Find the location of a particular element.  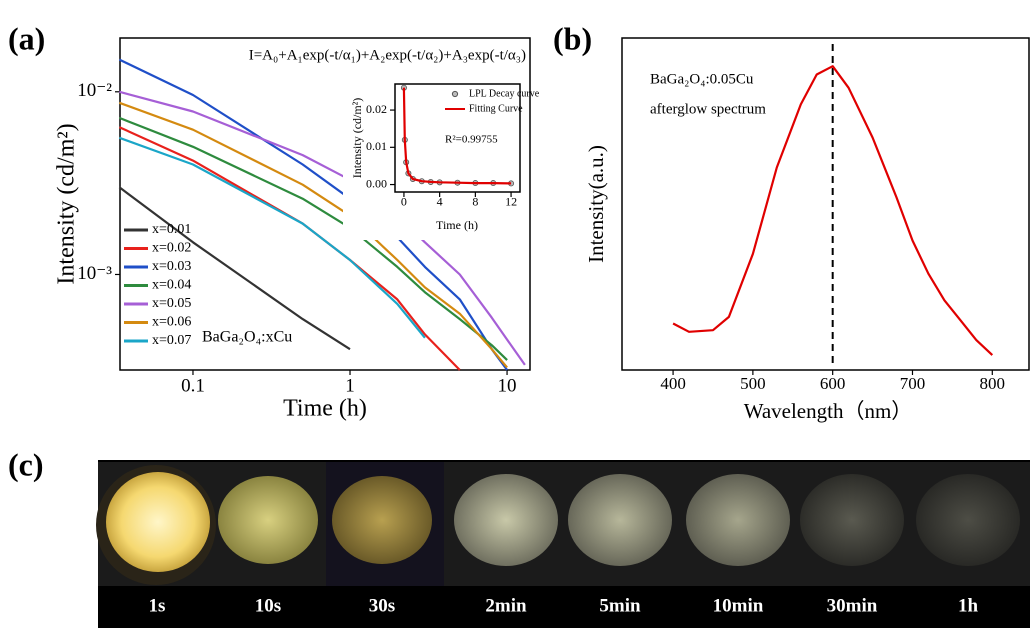

y-axis-label: Intensity(a.u.) is located at coordinates (596, 204).